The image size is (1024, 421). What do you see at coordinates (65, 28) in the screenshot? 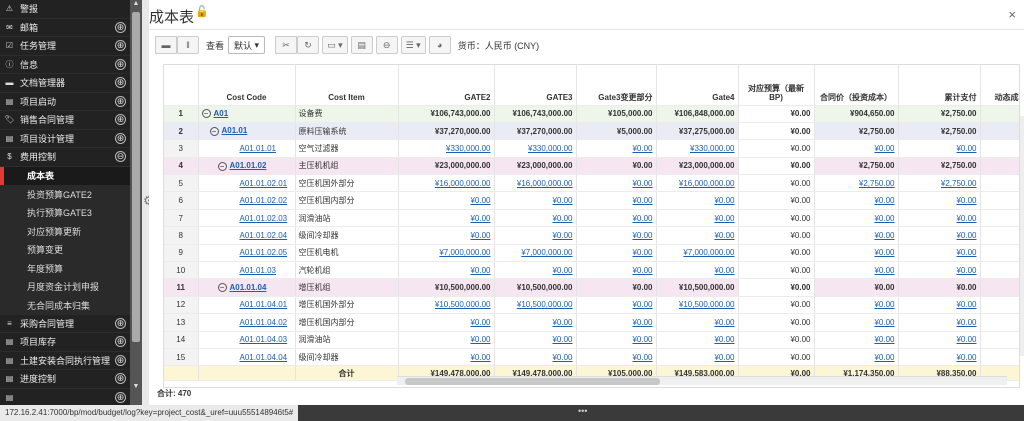
I see `sidebar-item: ✉ 邮箱 ⊕` at bounding box center [65, 28].